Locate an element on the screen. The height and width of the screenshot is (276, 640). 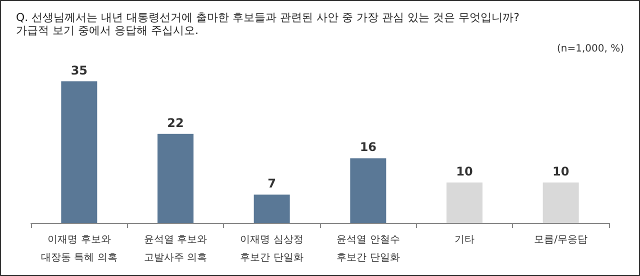
text: (n=1,000, %) is located at coordinates (590, 49).